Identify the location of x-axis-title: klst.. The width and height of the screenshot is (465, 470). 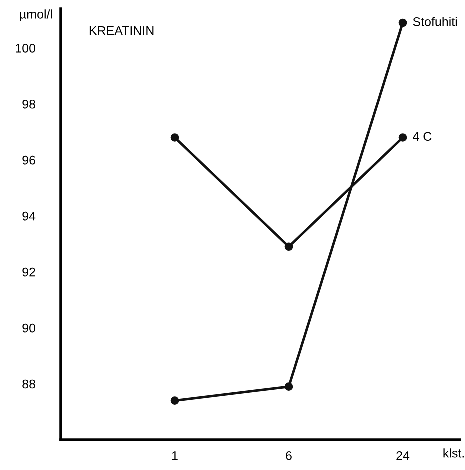
(454, 453).